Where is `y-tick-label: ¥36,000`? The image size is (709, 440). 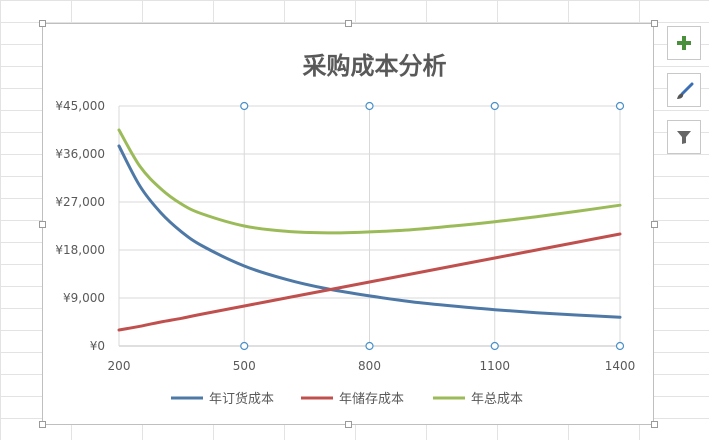
y-tick-label: ¥36,000 is located at coordinates (80, 154).